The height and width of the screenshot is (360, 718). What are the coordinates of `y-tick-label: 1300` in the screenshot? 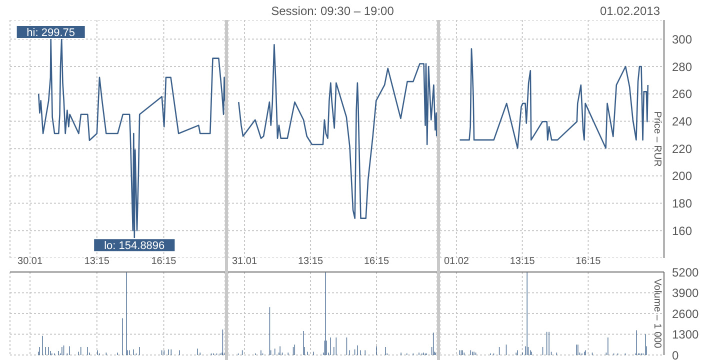 It's located at (686, 335).